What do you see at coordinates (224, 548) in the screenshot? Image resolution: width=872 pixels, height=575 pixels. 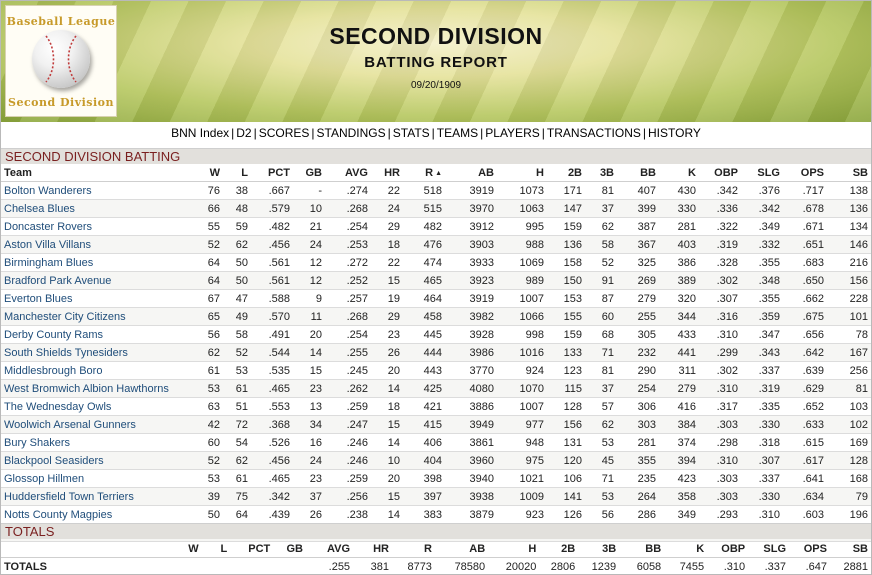 I see `totals-header-l: L` at bounding box center [224, 548].